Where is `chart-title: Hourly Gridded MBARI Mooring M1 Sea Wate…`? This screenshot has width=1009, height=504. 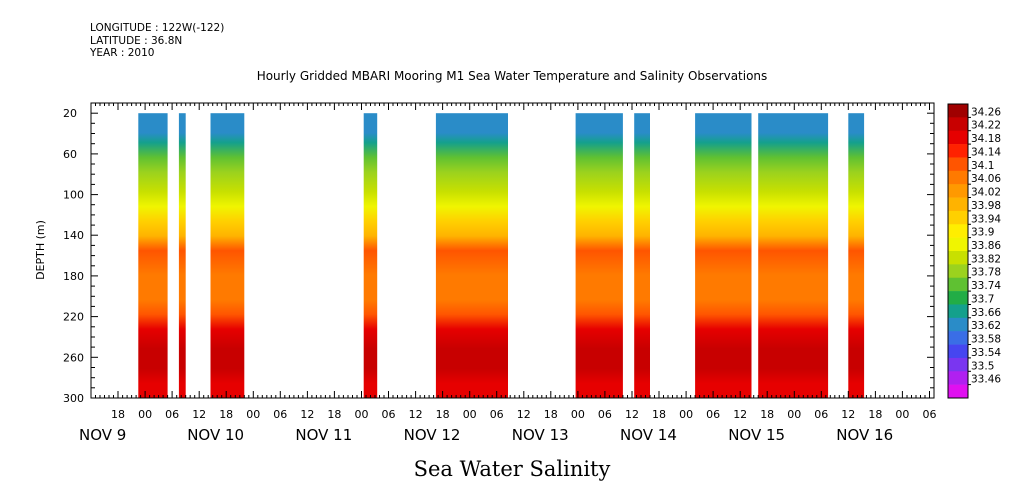 chart-title: Hourly Gridded MBARI Mooring M1 Sea Wate… is located at coordinates (512, 76).